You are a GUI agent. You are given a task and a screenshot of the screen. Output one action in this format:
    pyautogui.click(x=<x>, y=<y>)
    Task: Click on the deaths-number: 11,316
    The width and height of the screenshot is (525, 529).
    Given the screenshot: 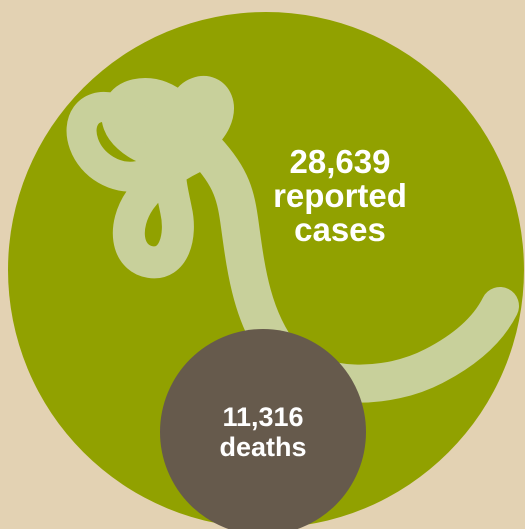 What is the action you would take?
    pyautogui.click(x=263, y=417)
    